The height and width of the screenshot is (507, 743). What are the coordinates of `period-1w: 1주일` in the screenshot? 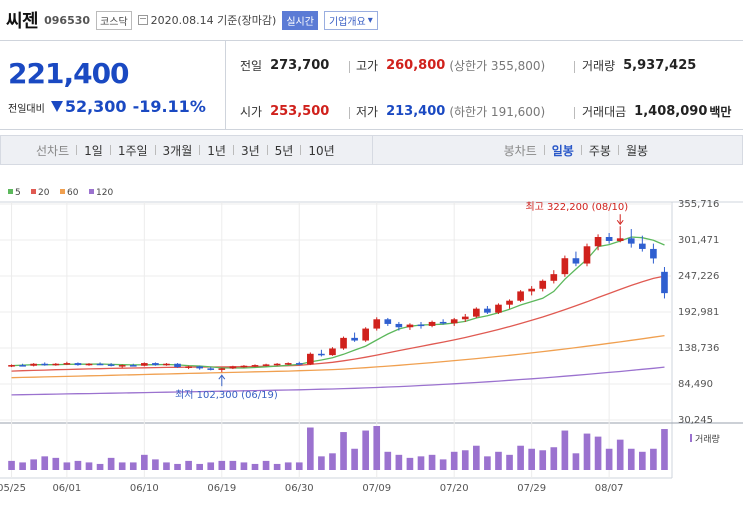 It's located at (132, 150).